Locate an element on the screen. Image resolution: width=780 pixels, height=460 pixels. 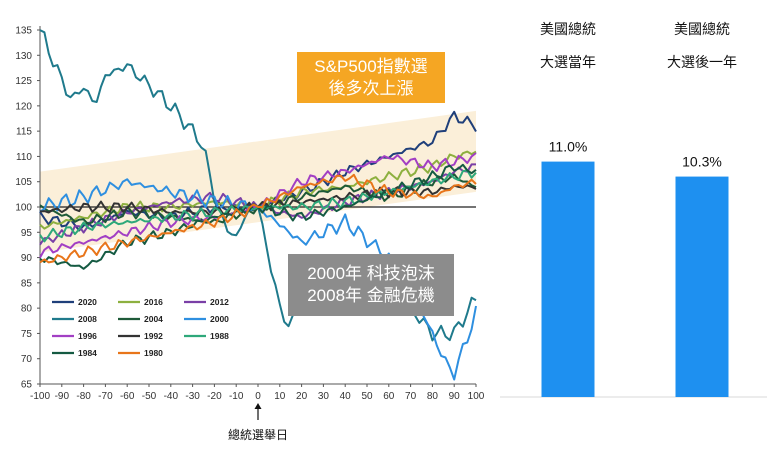
x-tick-label: 60 is located at coordinates (389, 396).